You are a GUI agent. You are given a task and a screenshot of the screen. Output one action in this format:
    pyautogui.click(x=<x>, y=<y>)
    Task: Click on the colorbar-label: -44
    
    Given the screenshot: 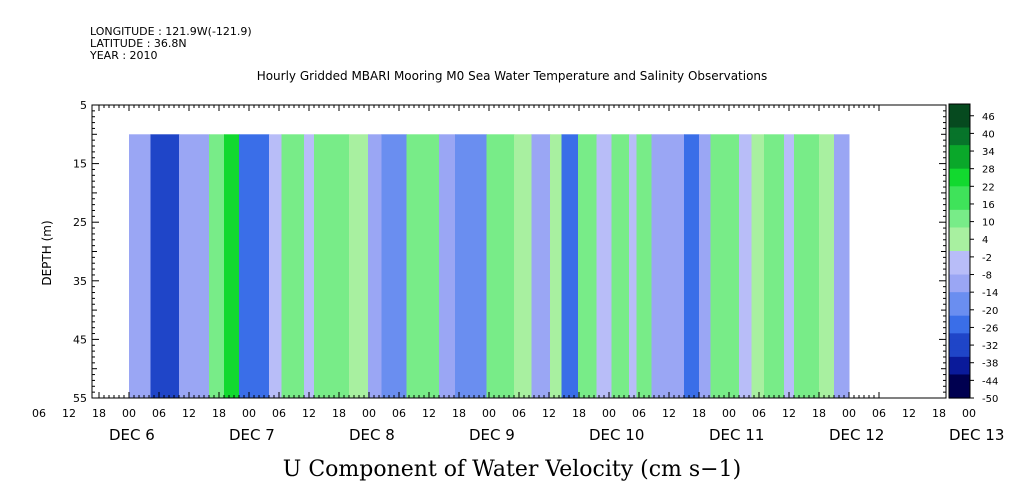 What is the action you would take?
    pyautogui.click(x=990, y=381)
    